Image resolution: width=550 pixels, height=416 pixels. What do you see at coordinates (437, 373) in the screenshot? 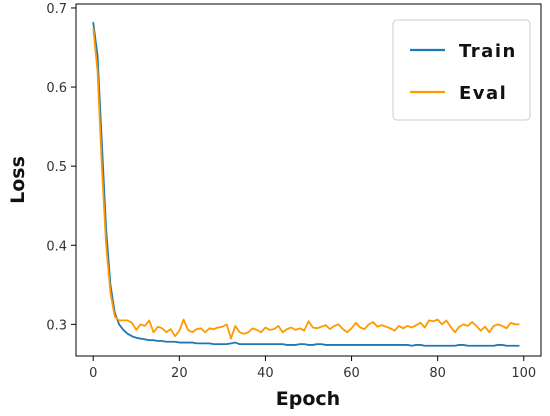
I see `x-tick-label: 80` at bounding box center [437, 373].